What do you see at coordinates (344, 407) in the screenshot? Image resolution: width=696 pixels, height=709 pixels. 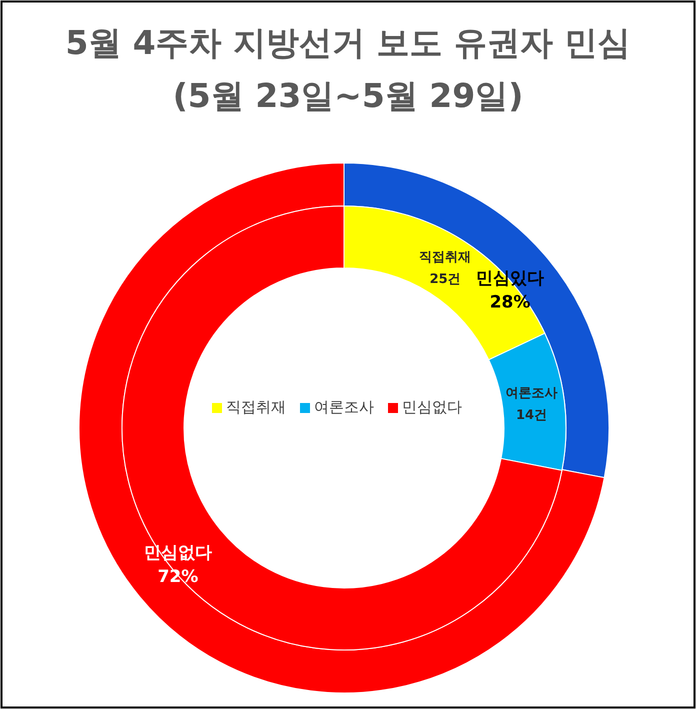 I see `legend-label: 여론조사` at bounding box center [344, 407].